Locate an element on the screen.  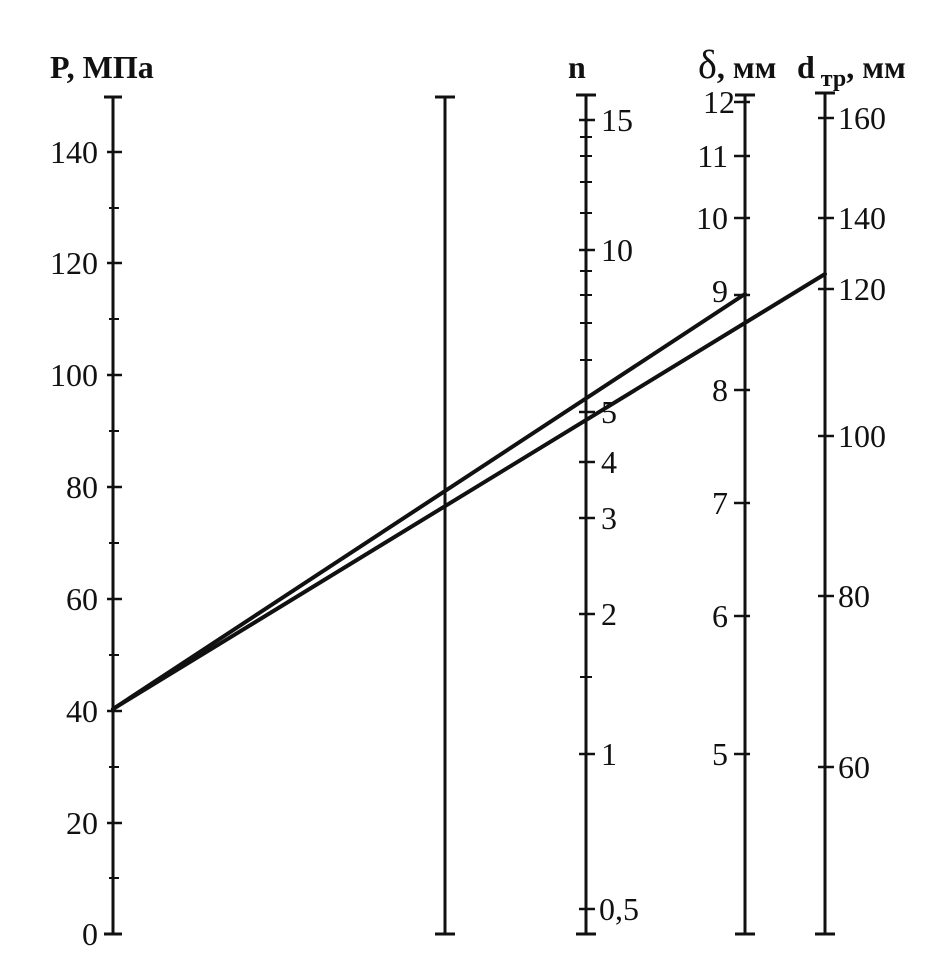
n-label-2: 2 is located at coordinates (609, 614).